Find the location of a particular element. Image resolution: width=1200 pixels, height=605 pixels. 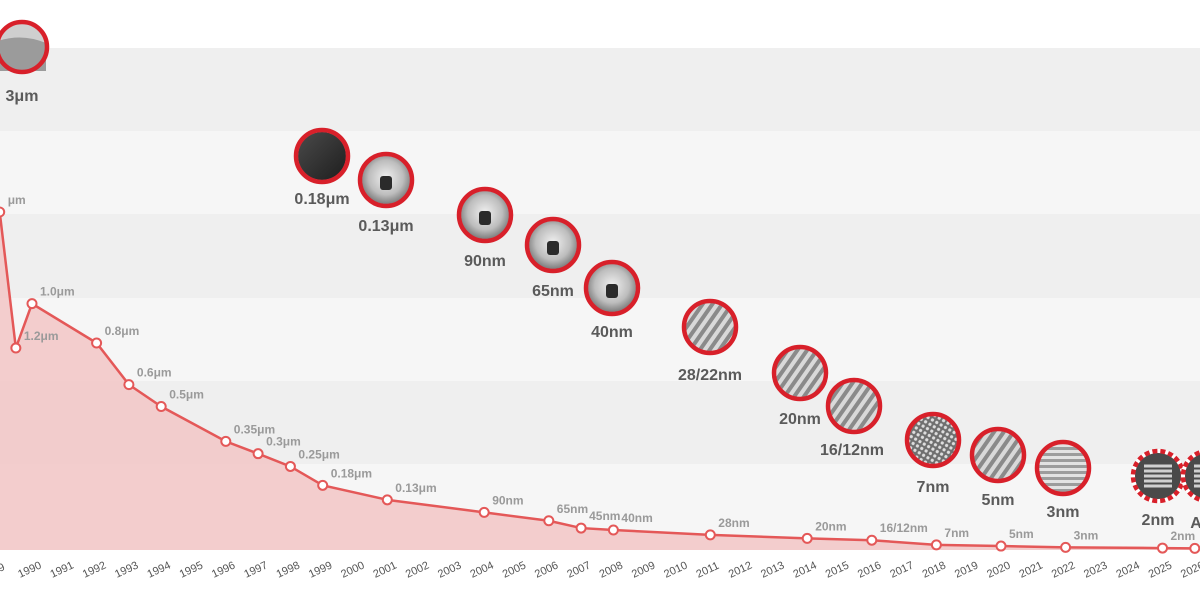

data-label: 0.5μm is located at coordinates (186, 395).